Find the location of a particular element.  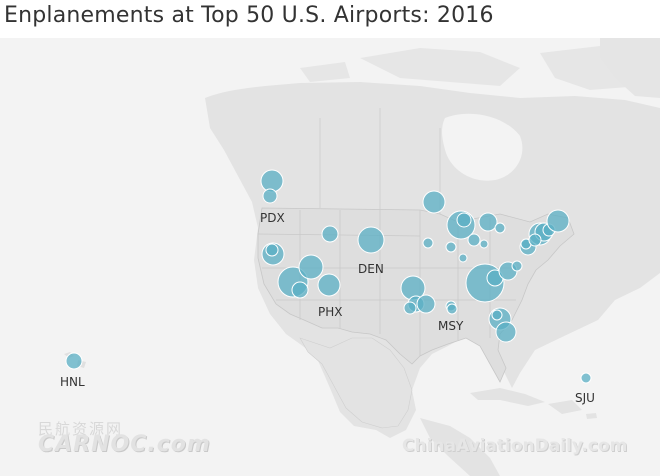

label-pdx: PDX is located at coordinates (272, 218).